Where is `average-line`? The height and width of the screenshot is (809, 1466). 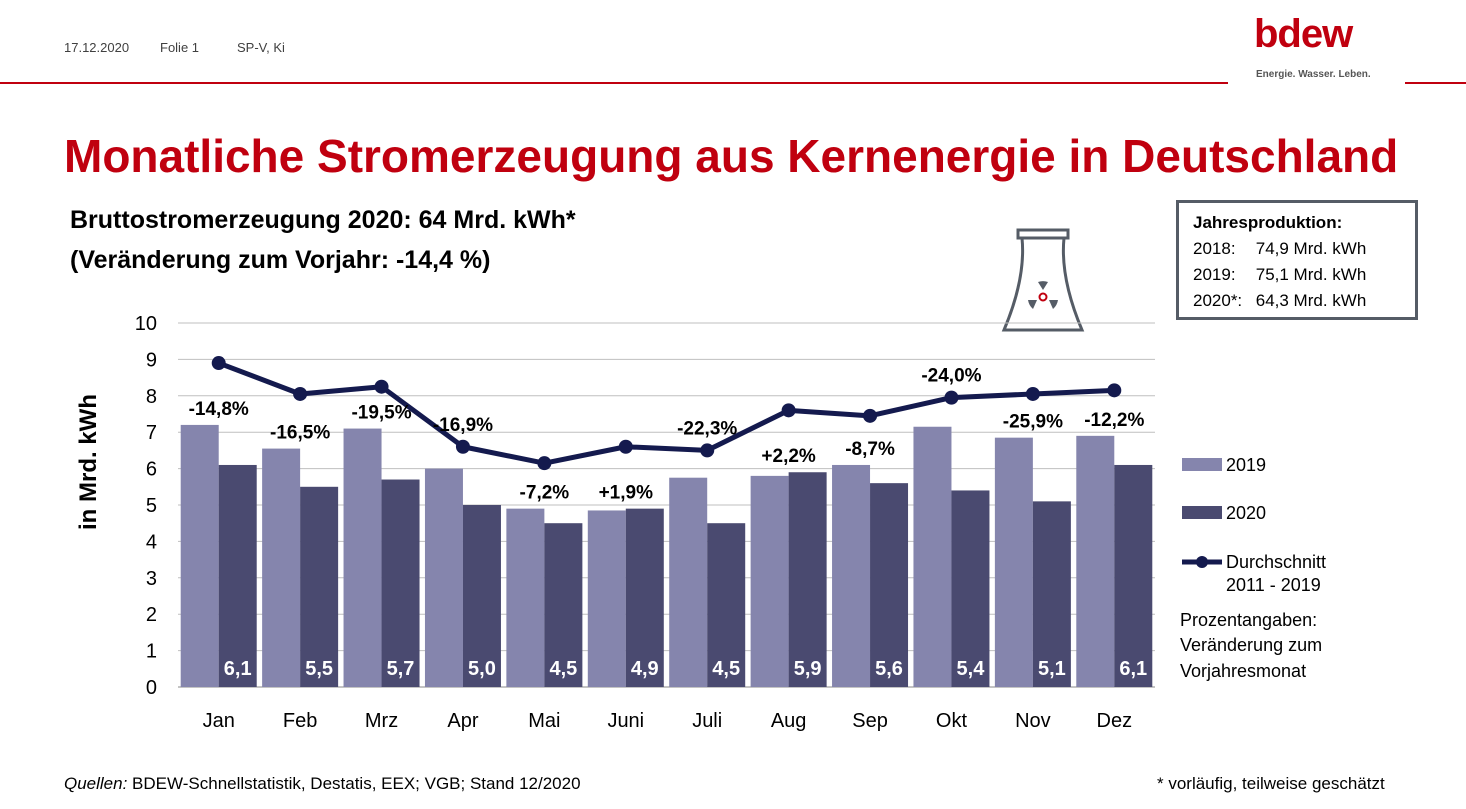
average-line is located at coordinates (666, 413).